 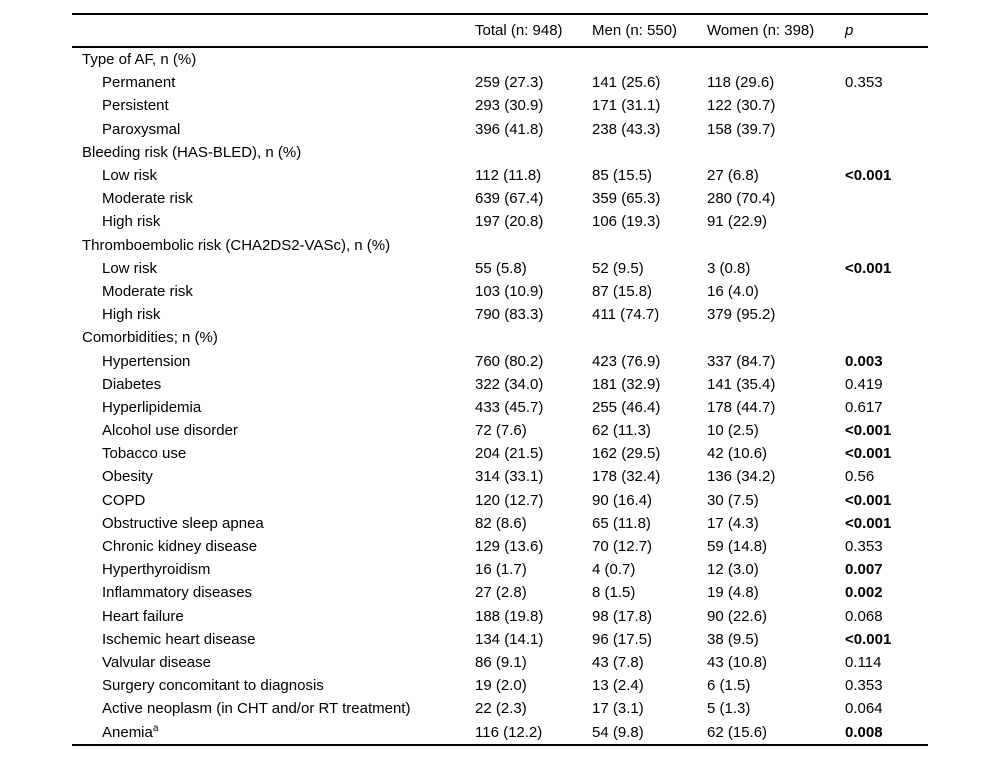 What do you see at coordinates (737, 732) in the screenshot?
I see `cell-women: 62 (15.6)` at bounding box center [737, 732].